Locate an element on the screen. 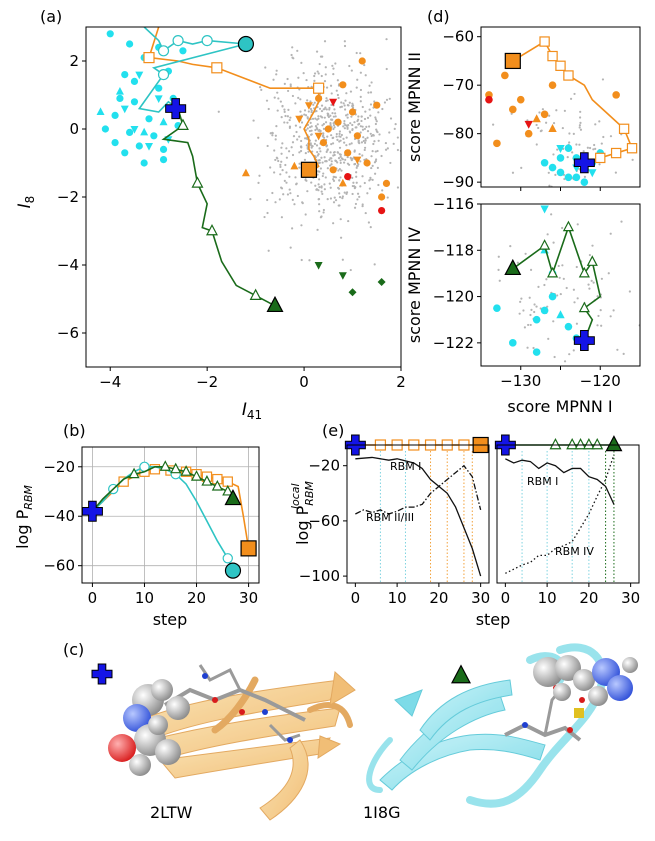 This screenshot has height=841, width=655. x-tick-label: 20 is located at coordinates (588, 598).